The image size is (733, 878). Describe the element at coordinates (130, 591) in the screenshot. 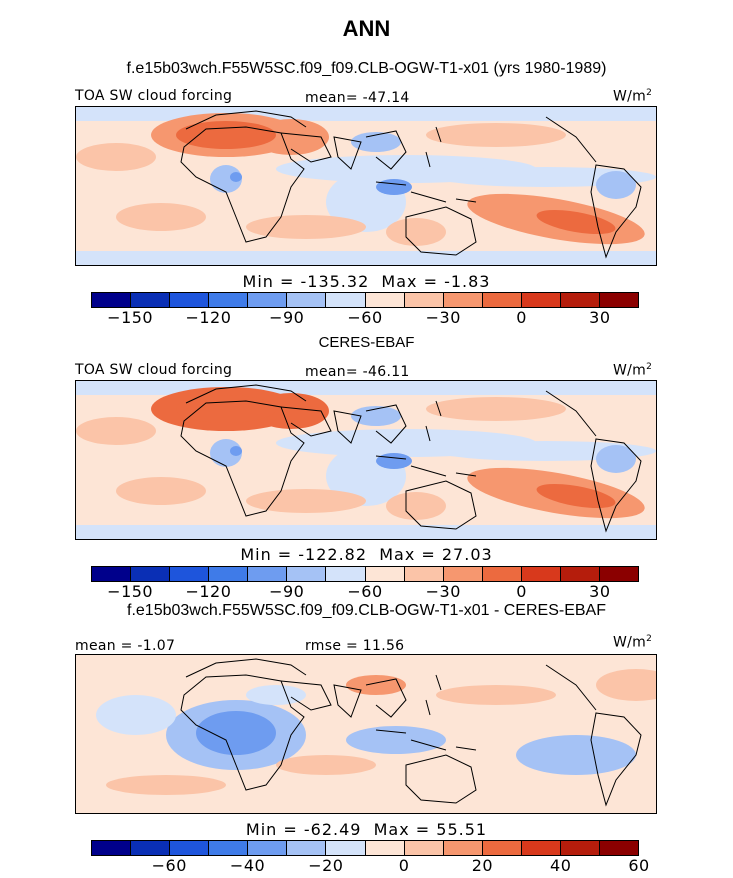

I see `colorbar-tick-label: −150` at that location.